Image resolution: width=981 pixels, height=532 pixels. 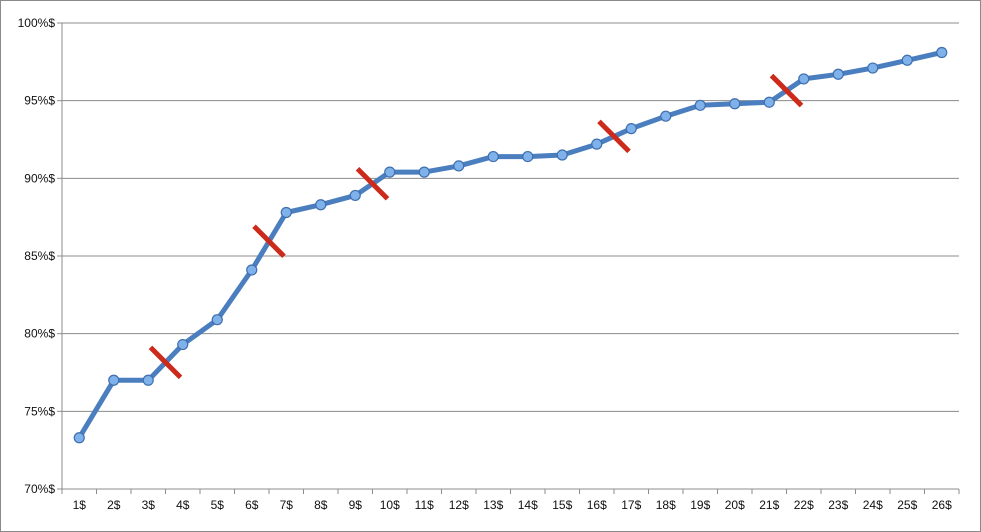 What do you see at coordinates (39, 101) in the screenshot?
I see `y-tick-label: 95%$` at bounding box center [39, 101].